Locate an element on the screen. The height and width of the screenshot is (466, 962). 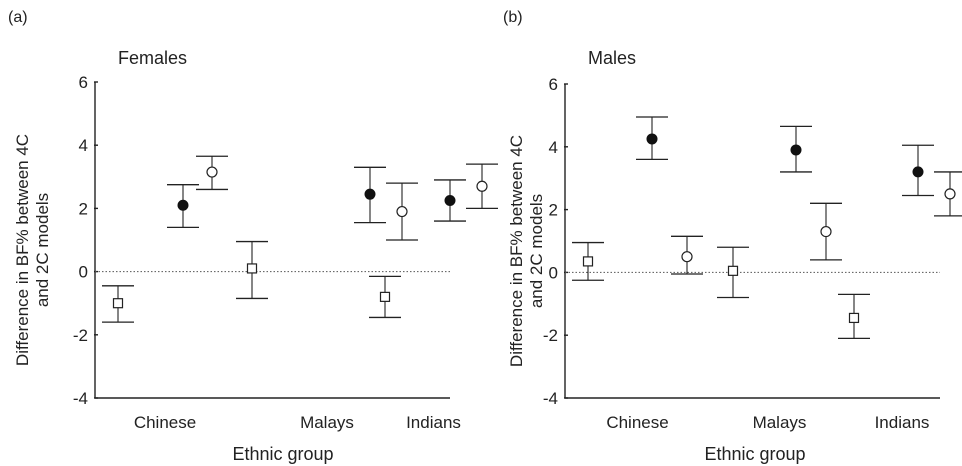
panel-label: (b) is located at coordinates (513, 17).